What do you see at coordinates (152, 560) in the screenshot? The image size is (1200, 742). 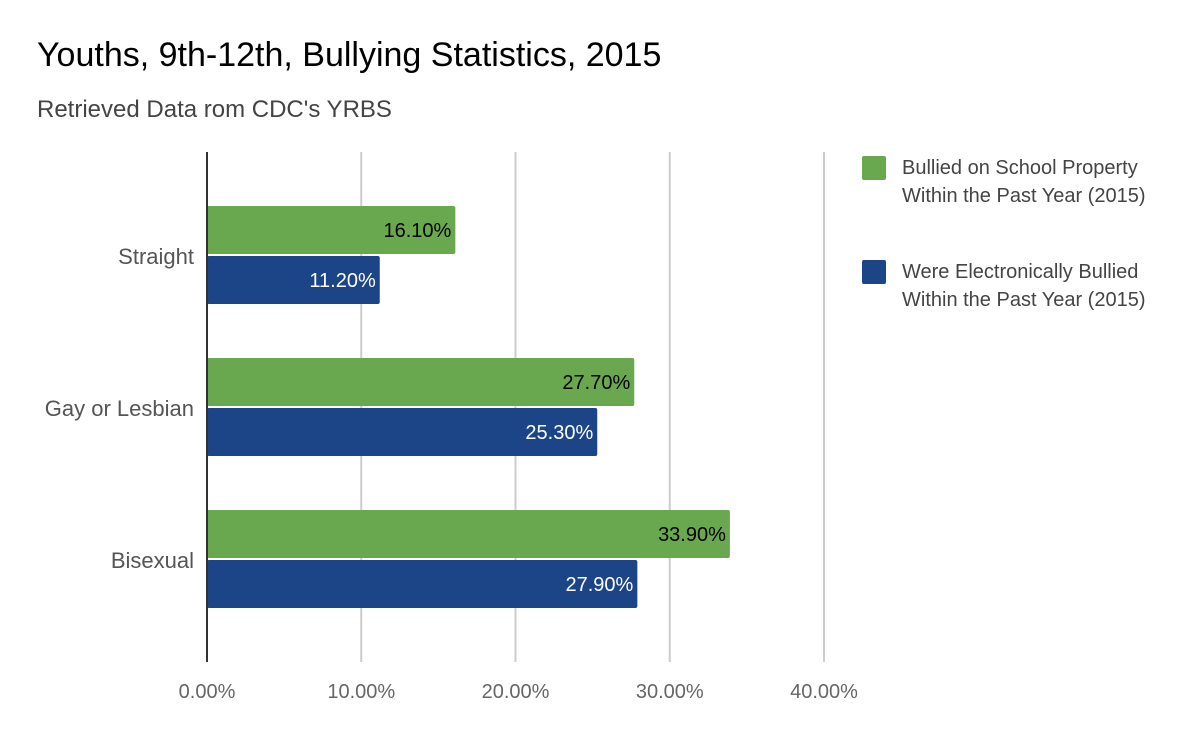 I see `category-label: Bisexual` at bounding box center [152, 560].